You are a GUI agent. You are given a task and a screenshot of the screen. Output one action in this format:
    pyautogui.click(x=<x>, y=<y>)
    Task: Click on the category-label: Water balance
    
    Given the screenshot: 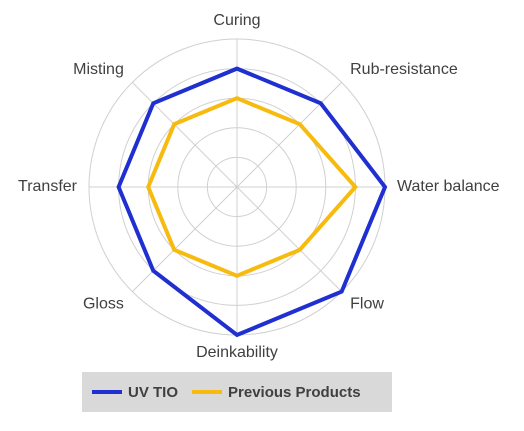 What is the action you would take?
    pyautogui.click(x=448, y=186)
    